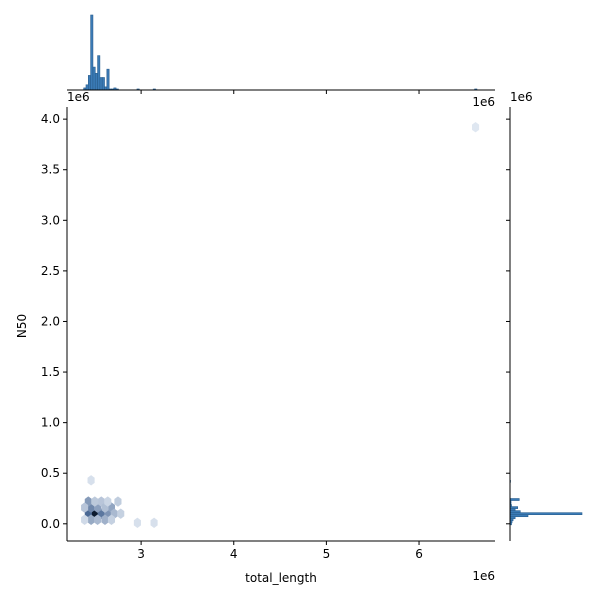 The height and width of the screenshot is (600, 600). What do you see at coordinates (22, 326) in the screenshot?
I see `y-axis-label: N50` at bounding box center [22, 326].